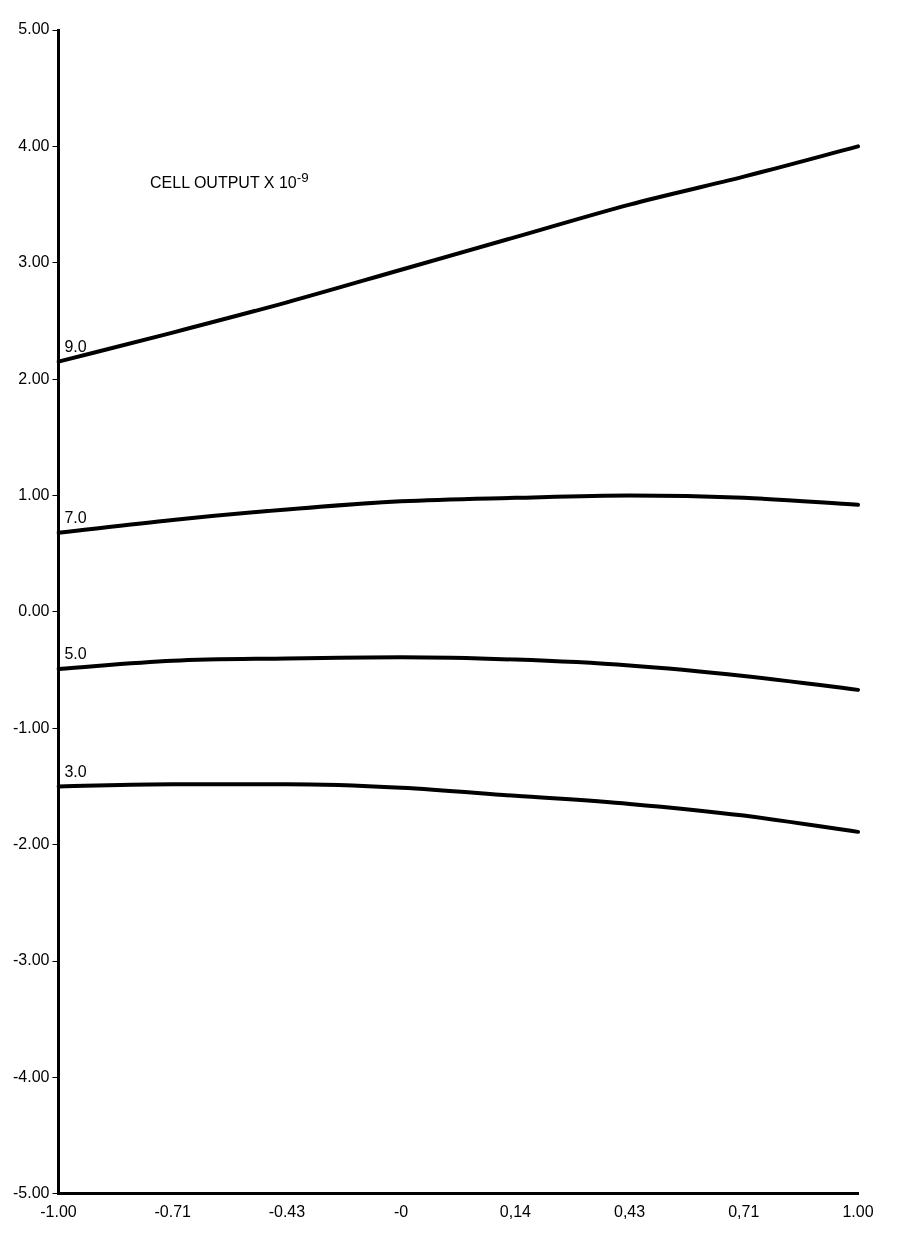  What do you see at coordinates (31, 1076) in the screenshot?
I see `y-tick-label: -4.00` at bounding box center [31, 1076].